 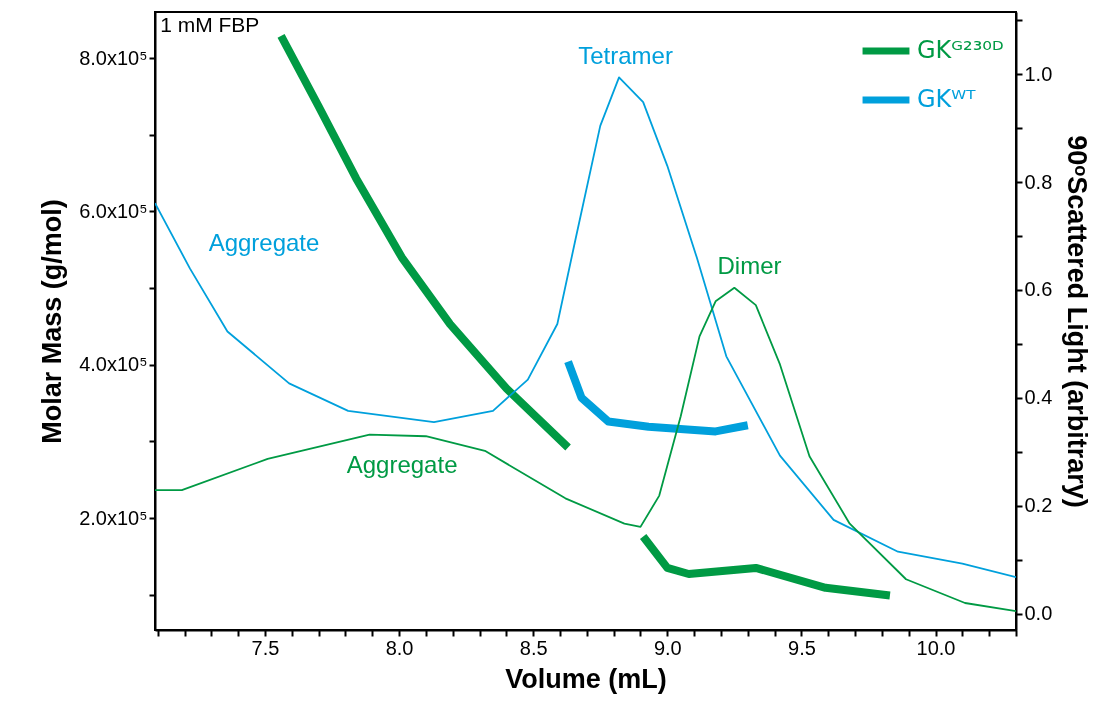 What do you see at coordinates (802, 647) in the screenshot?
I see `x-tick-label: 9.5` at bounding box center [802, 647].